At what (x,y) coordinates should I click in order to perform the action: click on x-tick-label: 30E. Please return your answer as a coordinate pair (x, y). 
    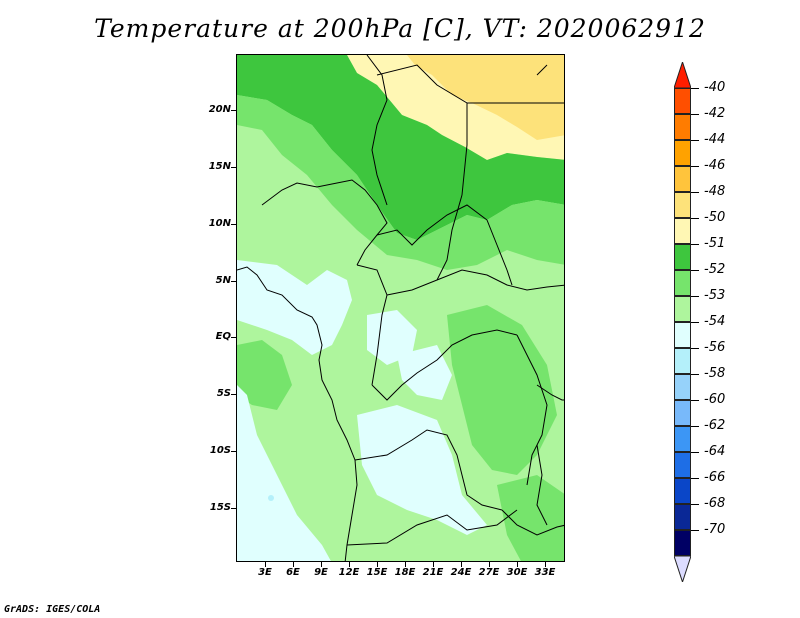
    Looking at the image, I should click on (517, 572).